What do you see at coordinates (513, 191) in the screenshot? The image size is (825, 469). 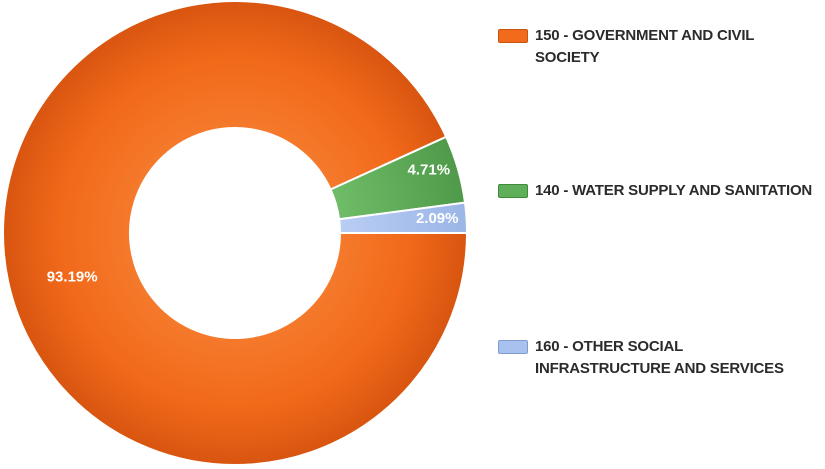 I see `legend-swatch-water` at bounding box center [513, 191].